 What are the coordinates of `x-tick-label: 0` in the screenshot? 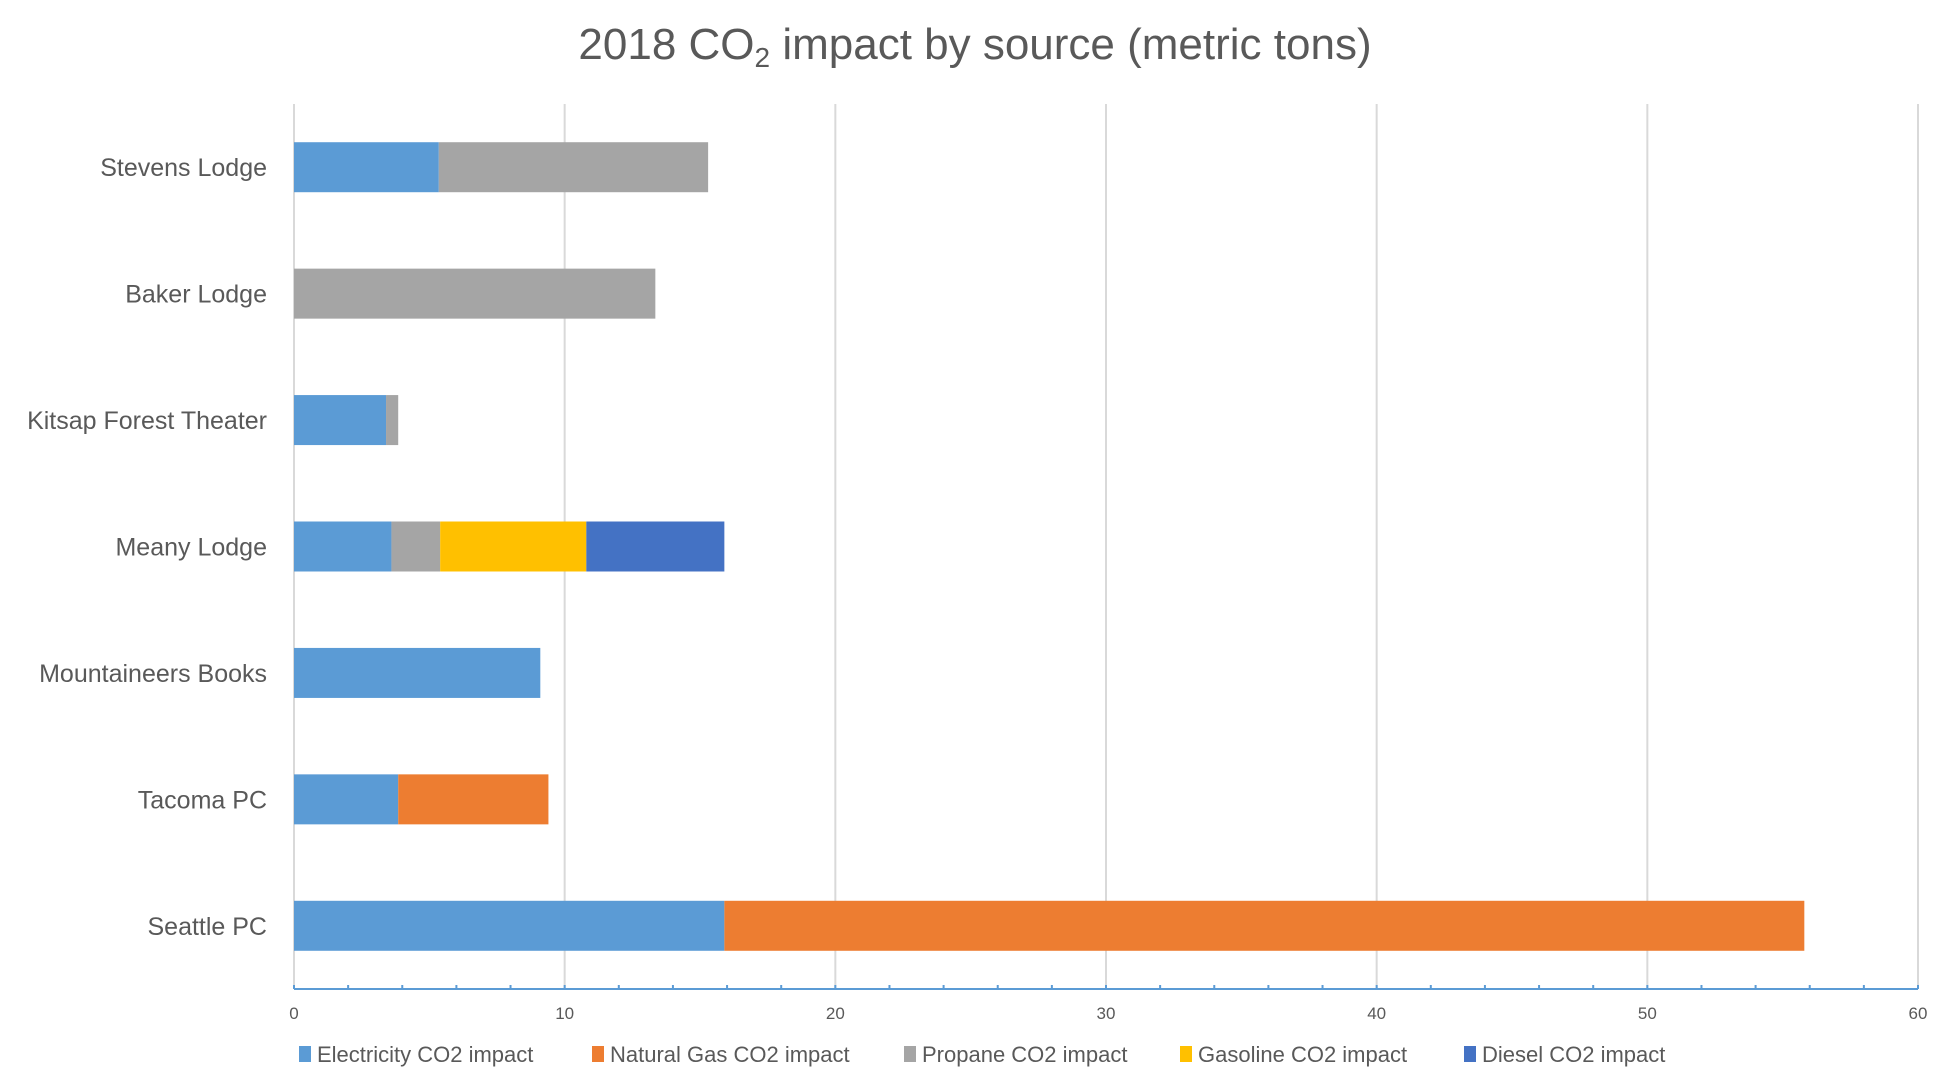 It's located at (293, 1013).